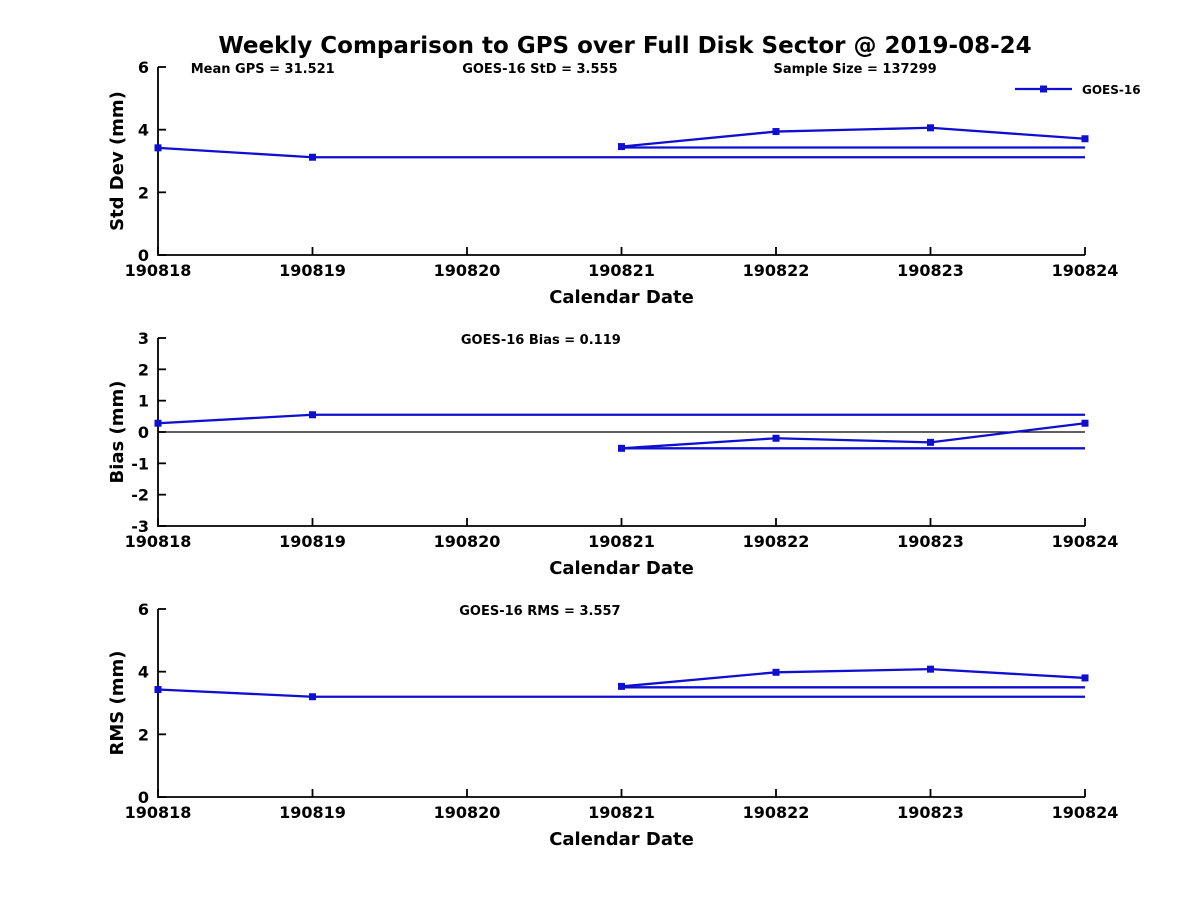 This screenshot has width=1200, height=900. I want to click on stat-annotation: Sample Size = 137299, so click(854, 69).